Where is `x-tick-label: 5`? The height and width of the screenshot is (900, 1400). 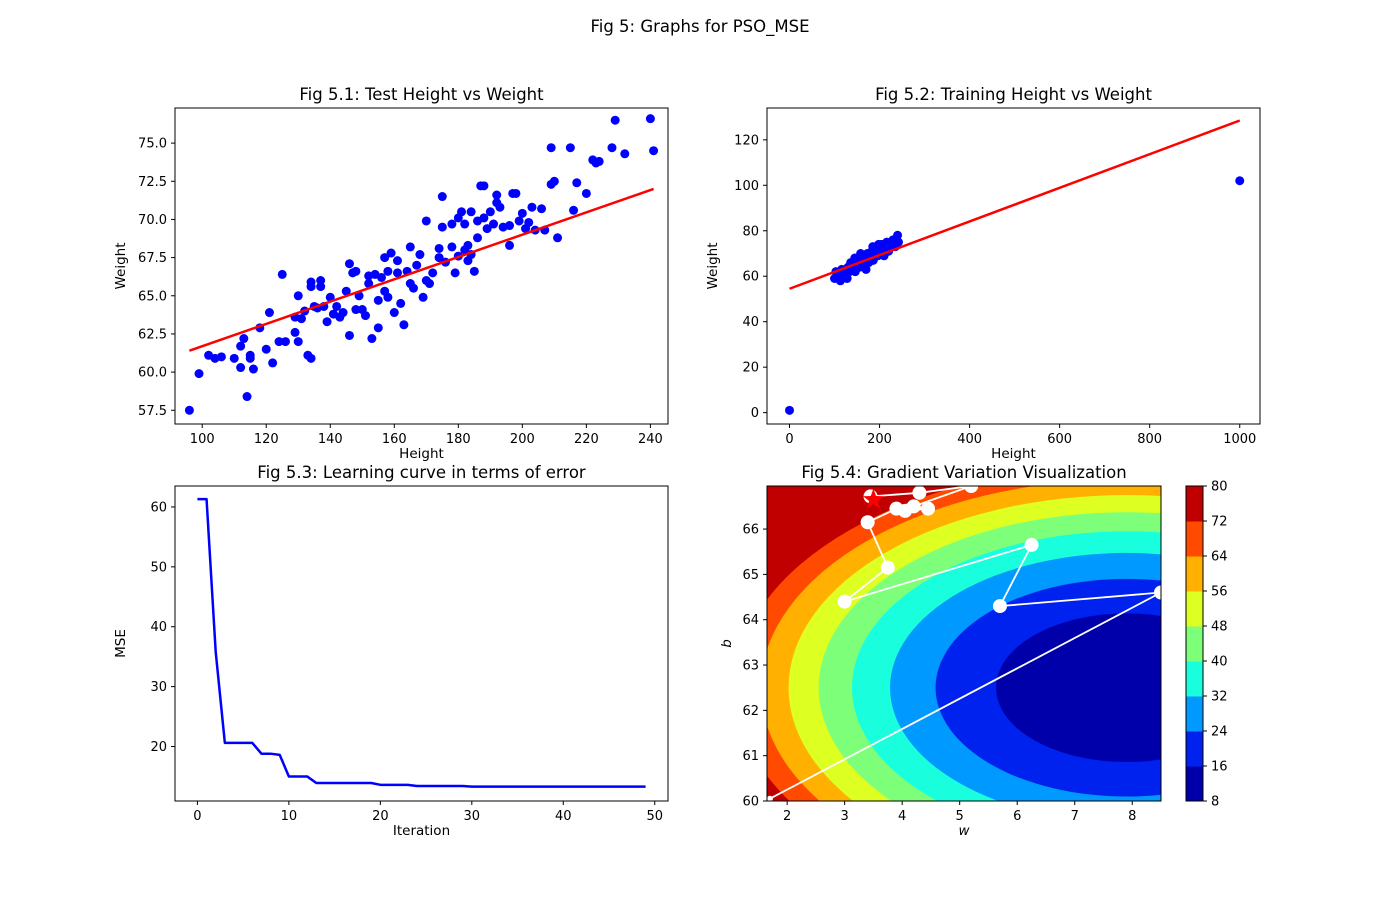
x-tick-label: 5 is located at coordinates (960, 816).